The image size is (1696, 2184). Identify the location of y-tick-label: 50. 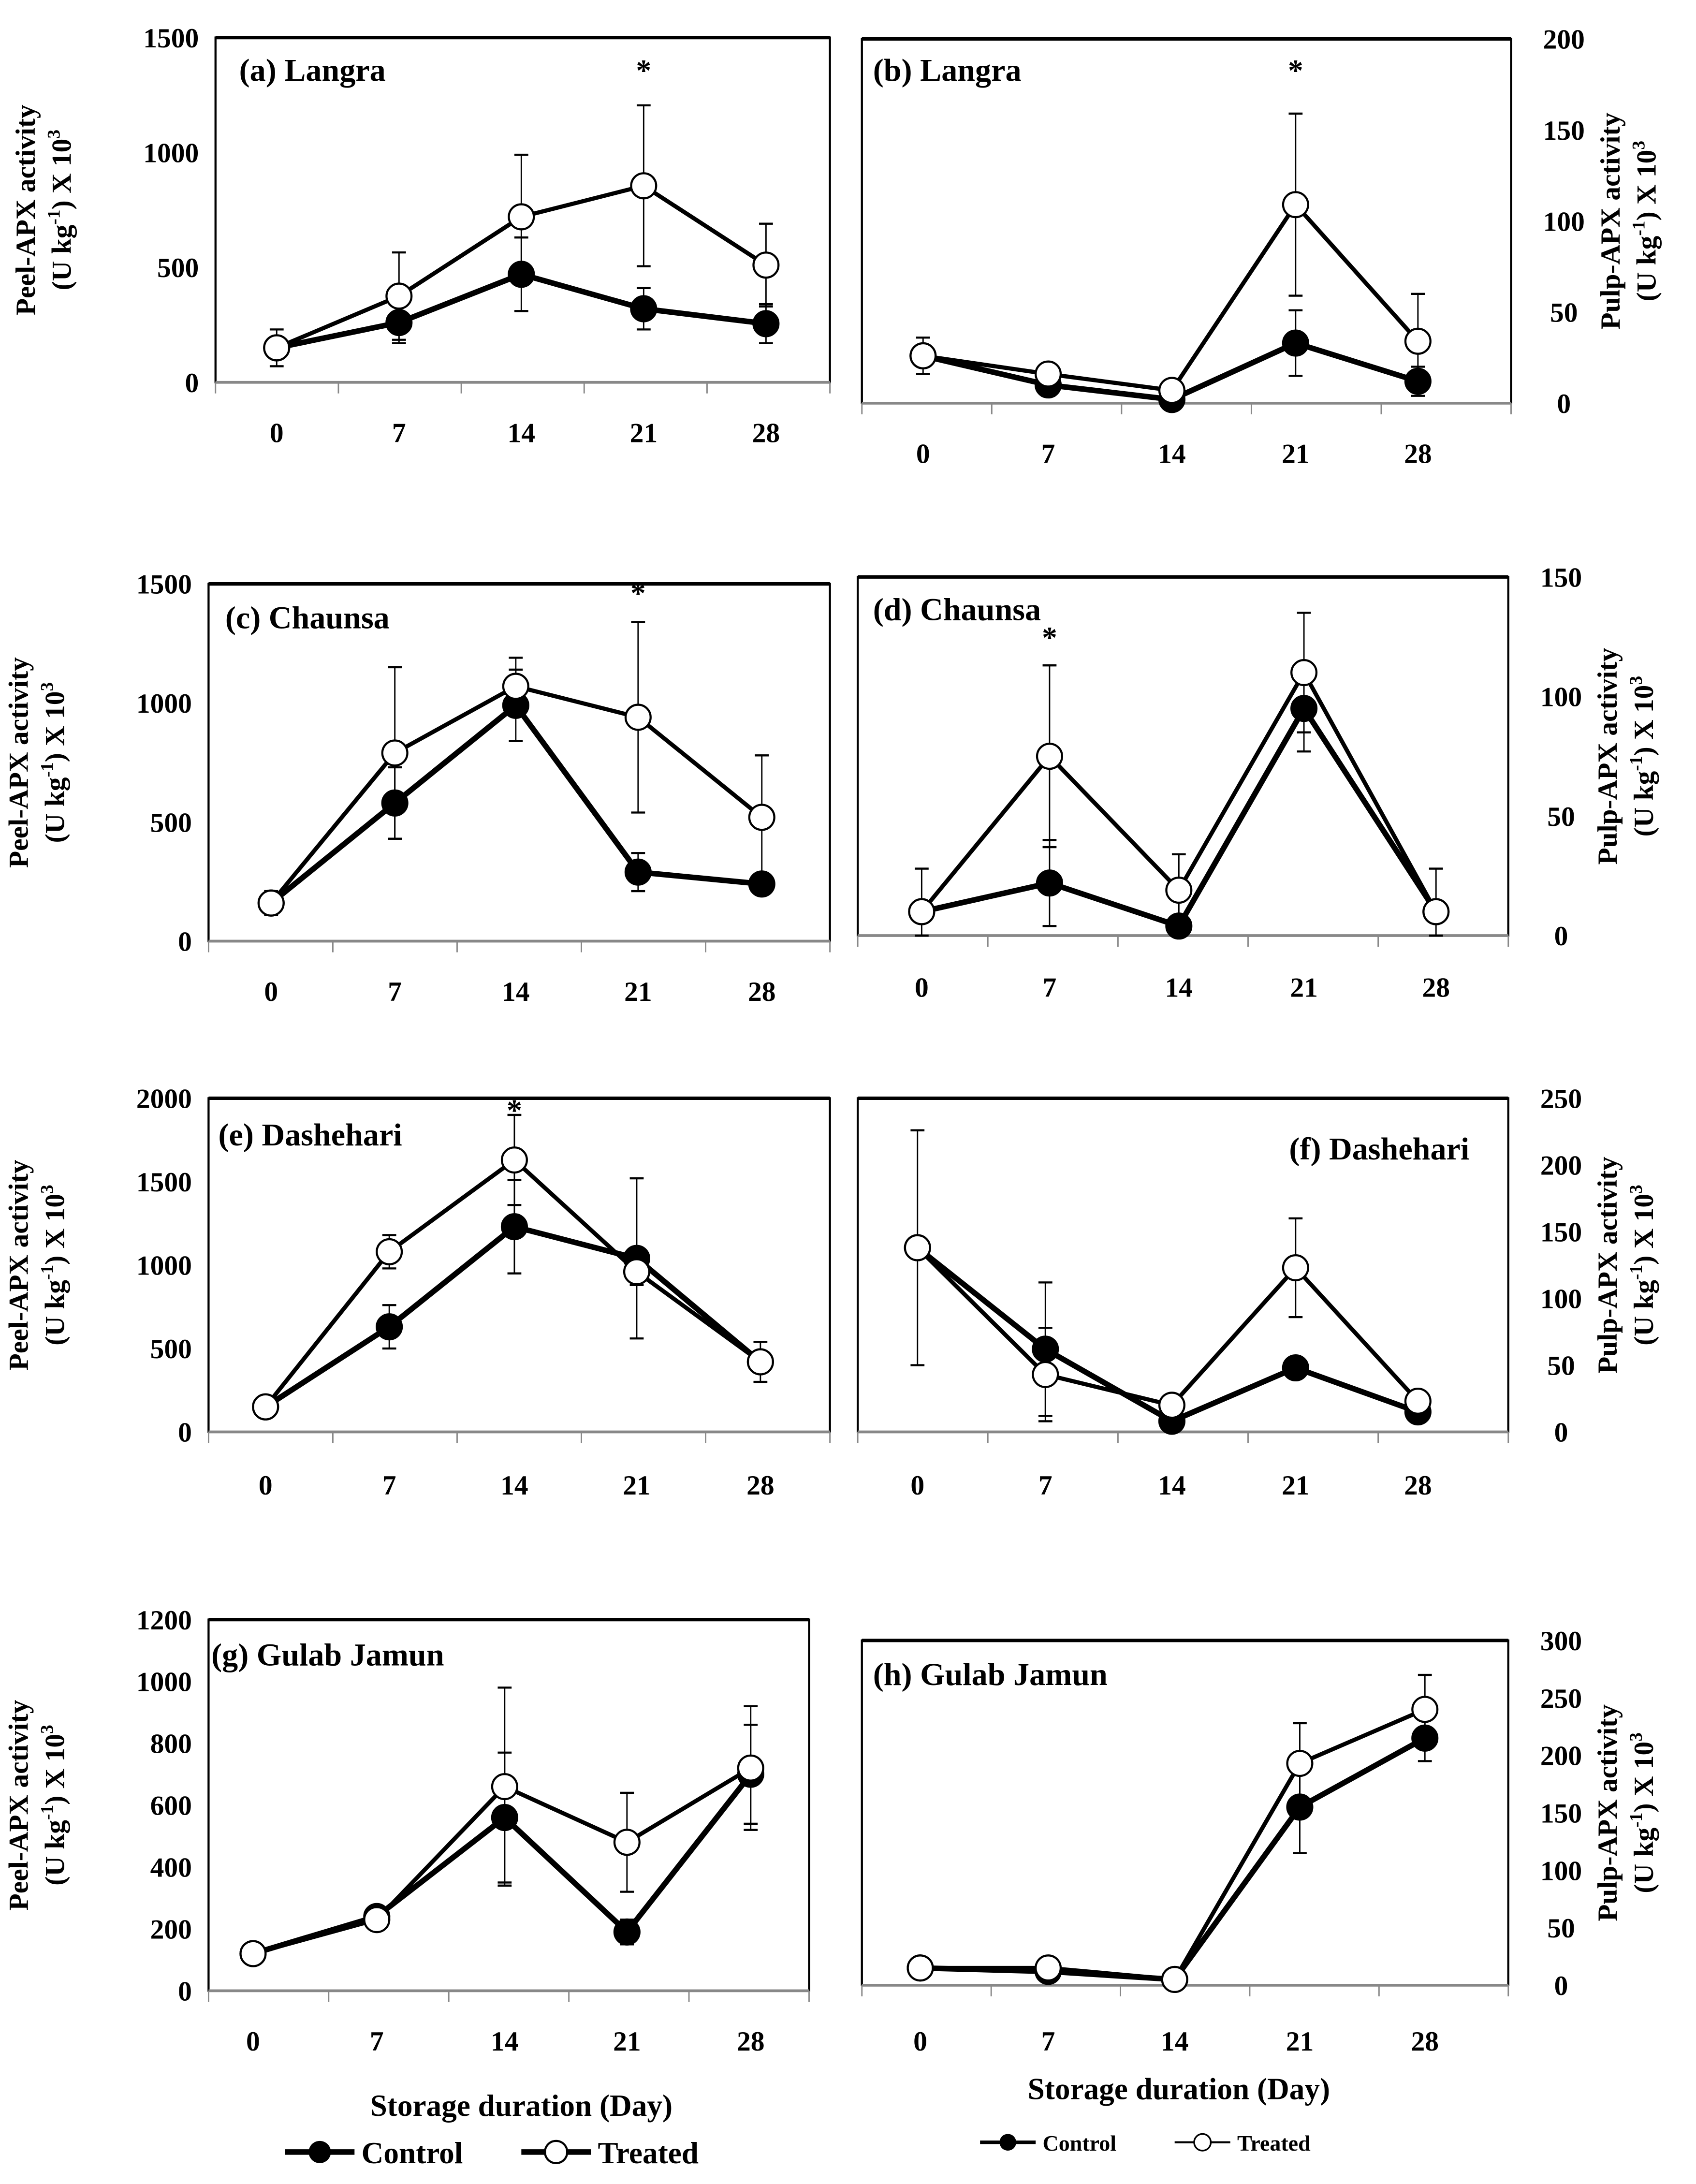
(1561, 1928).